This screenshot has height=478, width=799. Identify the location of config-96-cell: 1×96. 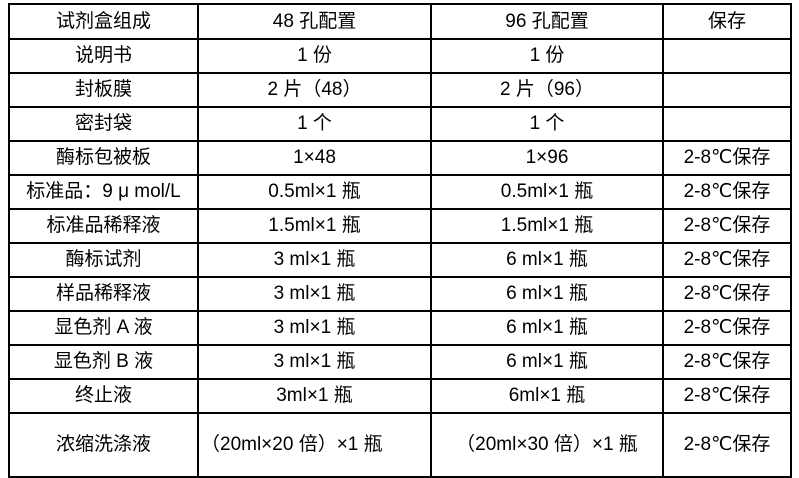
(547, 158).